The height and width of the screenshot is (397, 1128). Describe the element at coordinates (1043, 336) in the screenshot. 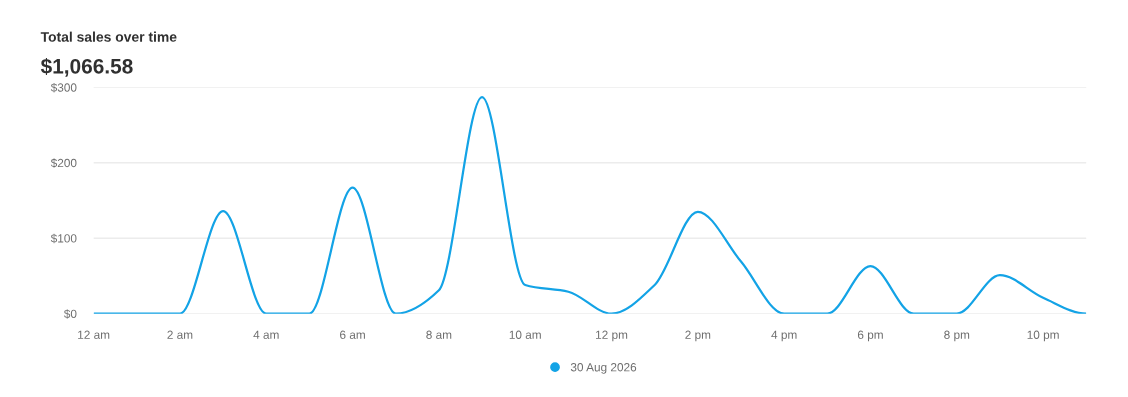

I see `x-tick-label: 10 pm` at that location.